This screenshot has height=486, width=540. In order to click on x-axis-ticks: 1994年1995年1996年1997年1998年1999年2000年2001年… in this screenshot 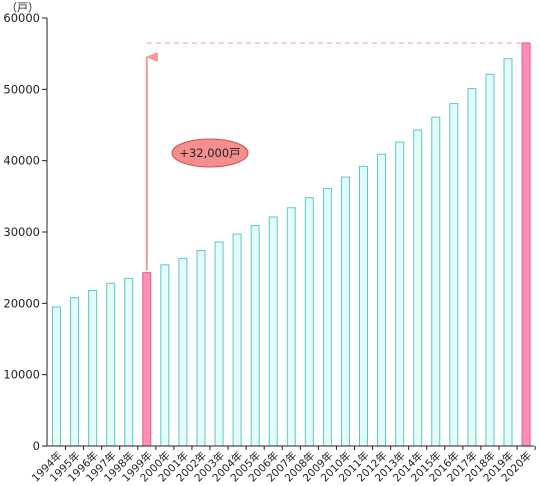, I will do `click(282, 465)`.